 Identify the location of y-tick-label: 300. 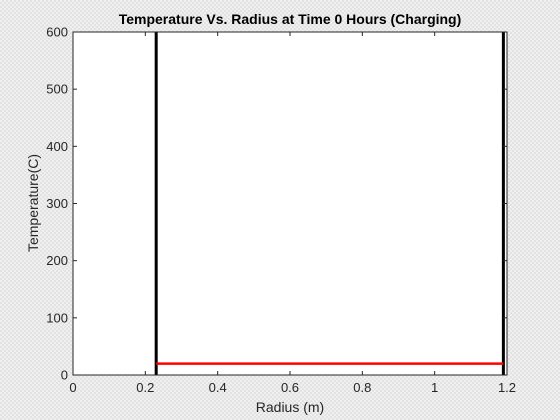
(57, 203).